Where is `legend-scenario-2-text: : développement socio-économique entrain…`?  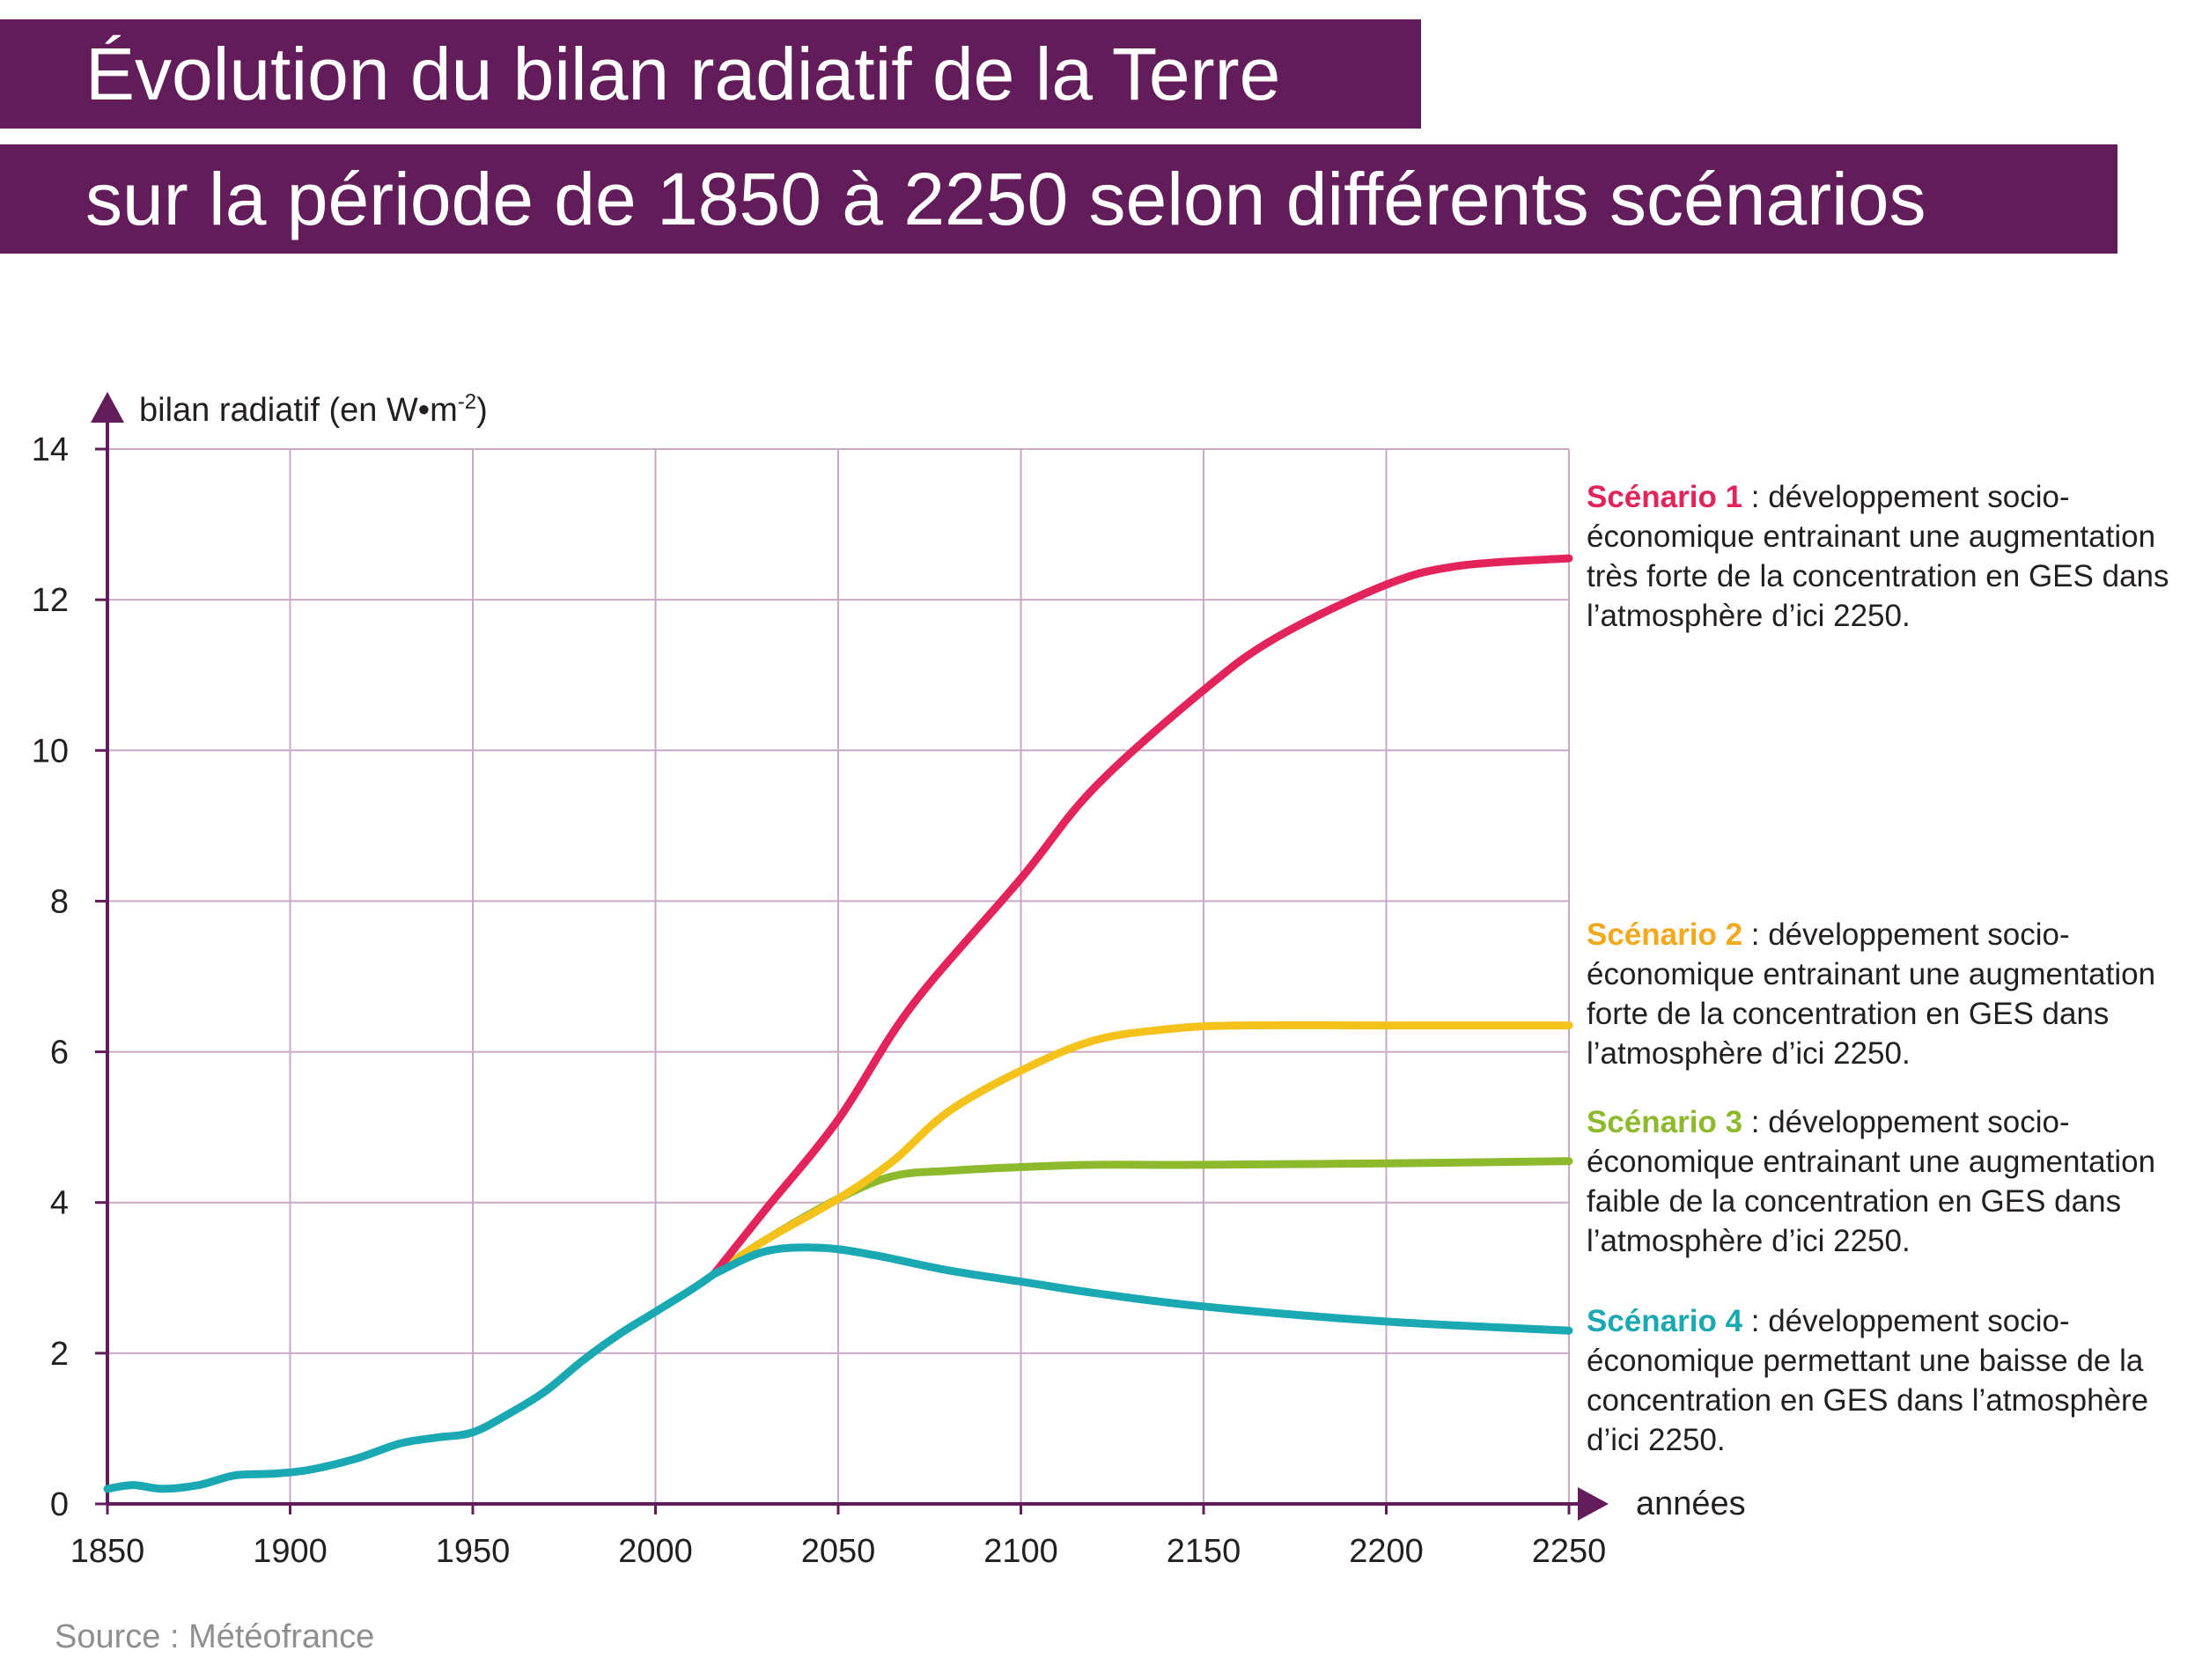 legend-scenario-2-text: : développement socio-économique entrain… is located at coordinates (1872, 994).